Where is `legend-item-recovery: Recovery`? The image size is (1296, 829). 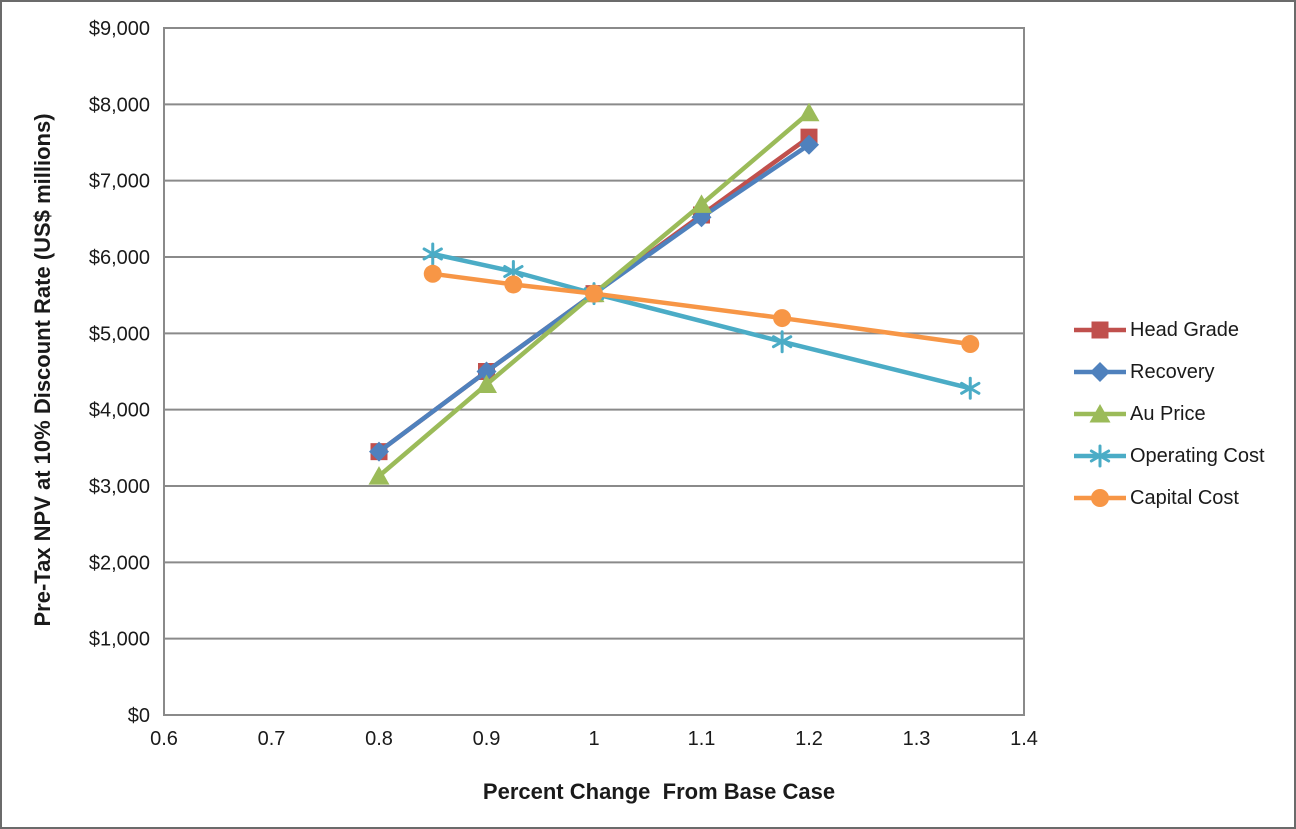
legend-item-recovery: Recovery is located at coordinates (1169, 372).